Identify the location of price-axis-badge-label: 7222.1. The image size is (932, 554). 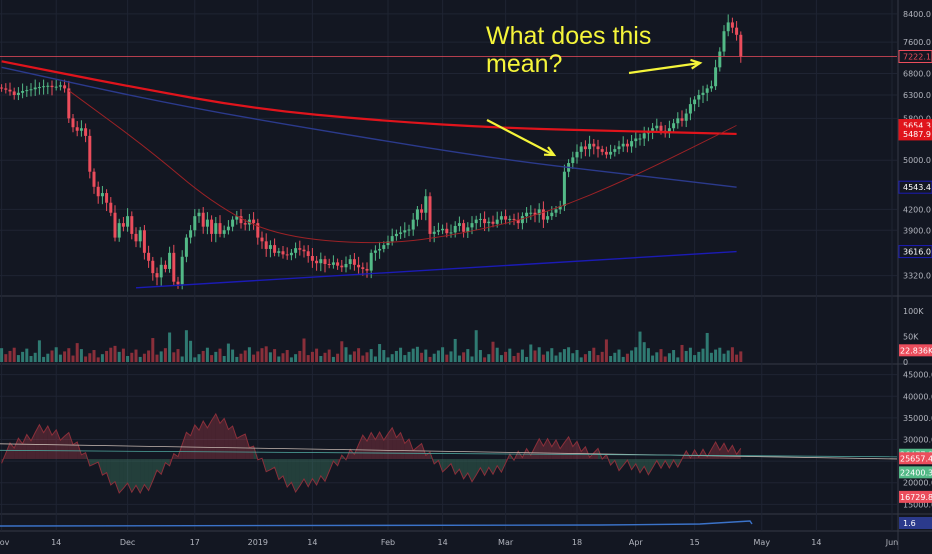
(917, 57).